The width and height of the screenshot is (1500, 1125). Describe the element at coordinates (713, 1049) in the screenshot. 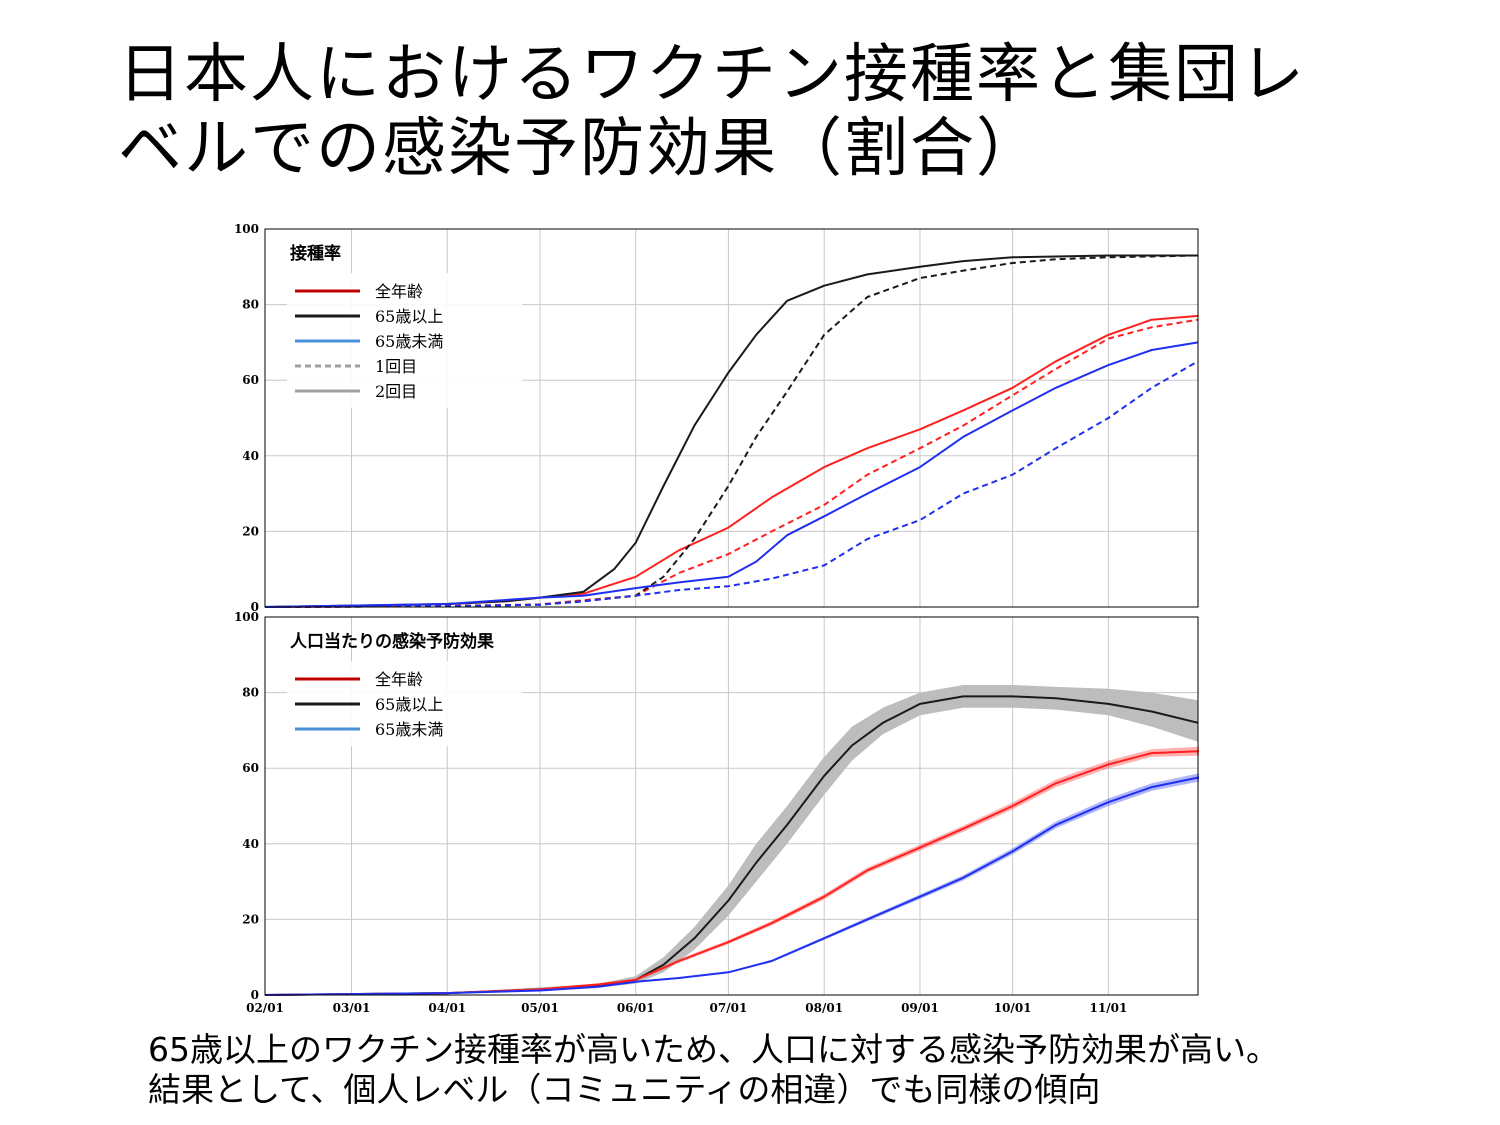

I see `caption-line1: 65歳以上のワクチン接種率が高いため、人口に対する感染予防効果が高い。` at that location.